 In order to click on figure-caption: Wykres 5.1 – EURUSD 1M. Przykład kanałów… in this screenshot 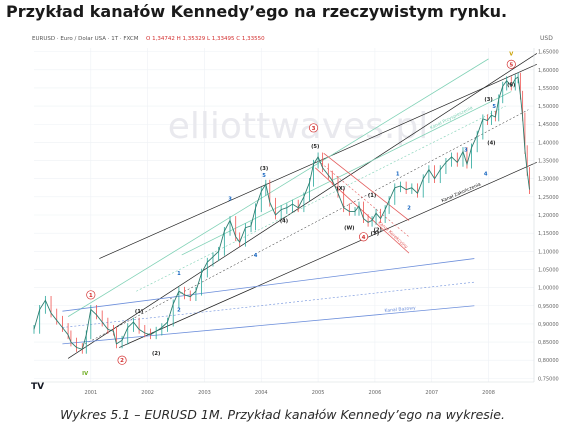, I will do `click(282, 414)`.